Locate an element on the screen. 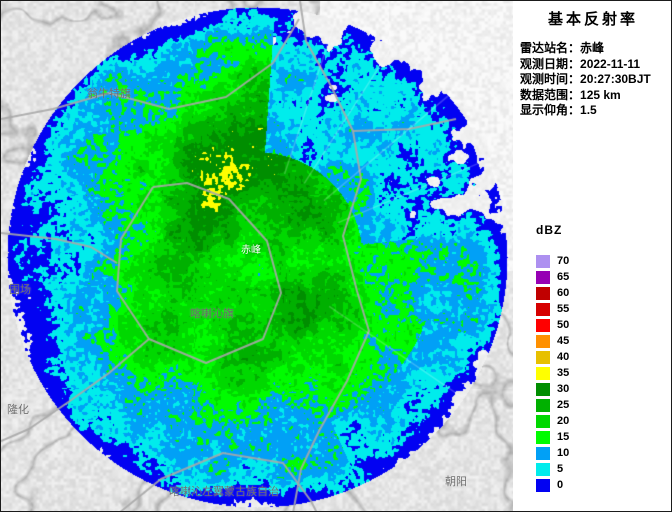 This screenshot has height=512, width=672. legend-entry: 35 is located at coordinates (552, 373).